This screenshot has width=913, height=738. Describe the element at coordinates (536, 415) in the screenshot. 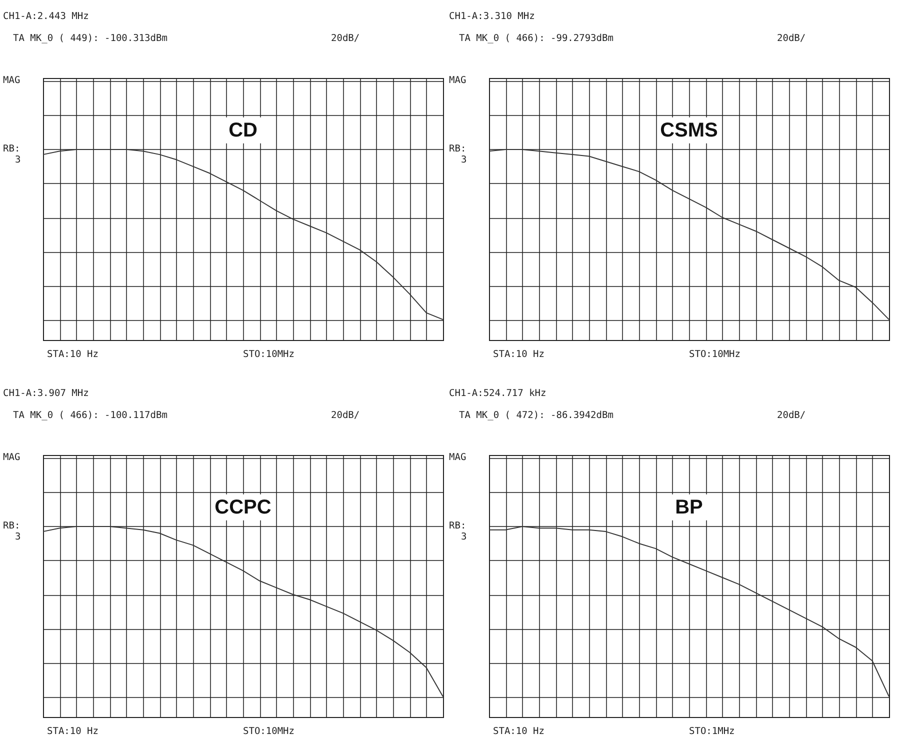

I see `text: TA MK_0 ( 472): -86.3942dBm` at that location.